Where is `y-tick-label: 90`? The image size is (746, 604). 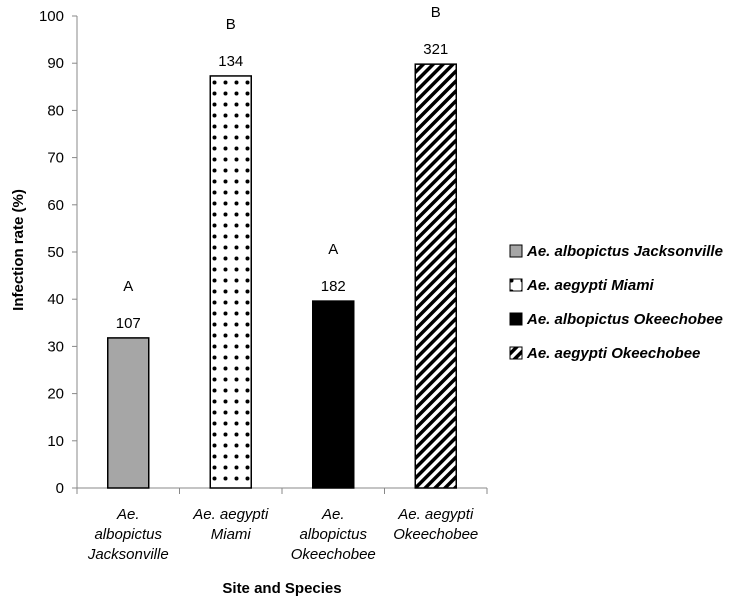
y-tick-label: 90 is located at coordinates (55, 63).